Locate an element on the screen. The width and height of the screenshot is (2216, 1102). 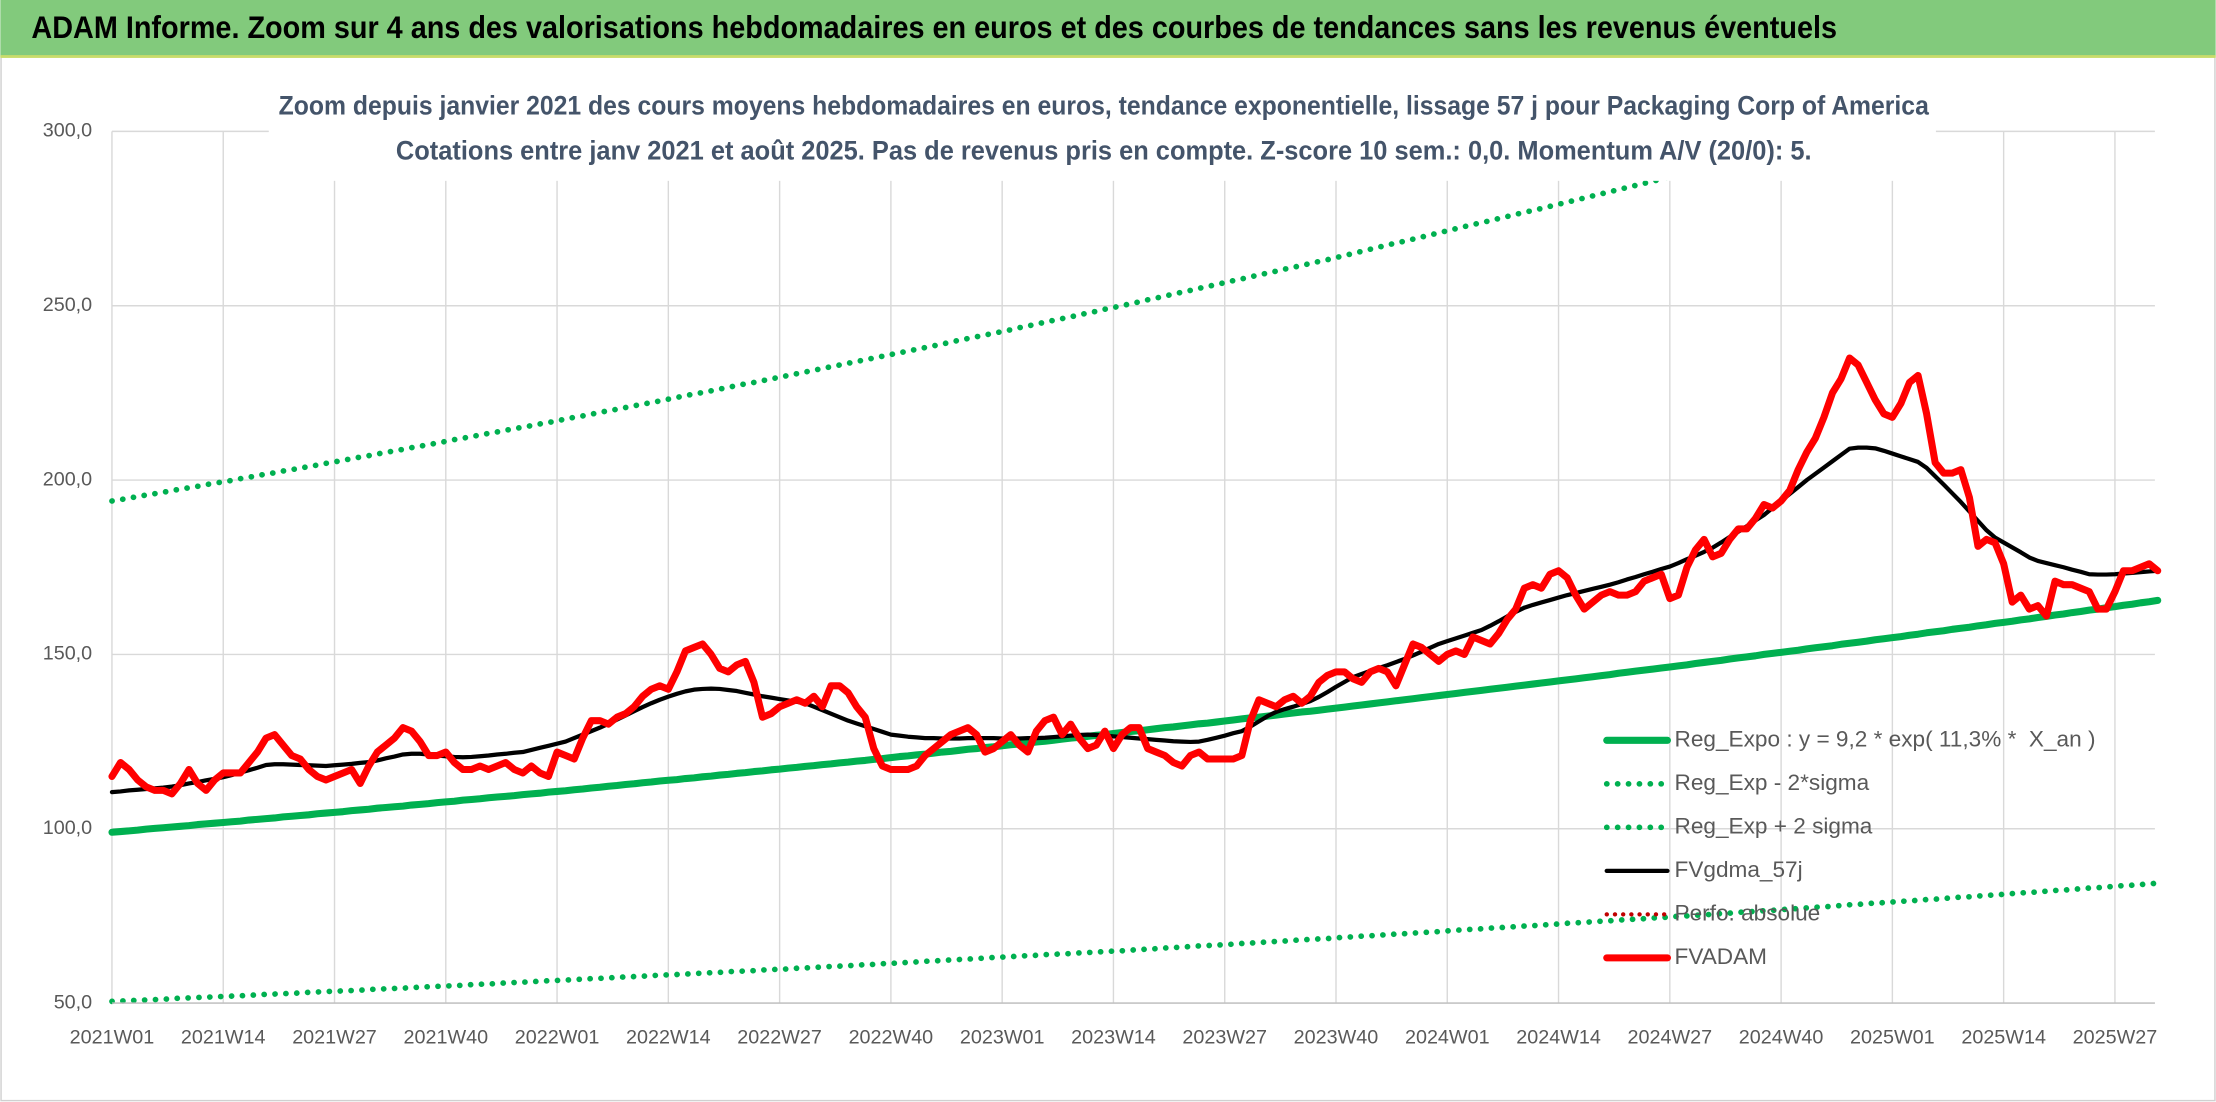
legend-label: Reg_Expo : y = 9,2 * exp( 11,3% * X_an ) is located at coordinates (1885, 738).